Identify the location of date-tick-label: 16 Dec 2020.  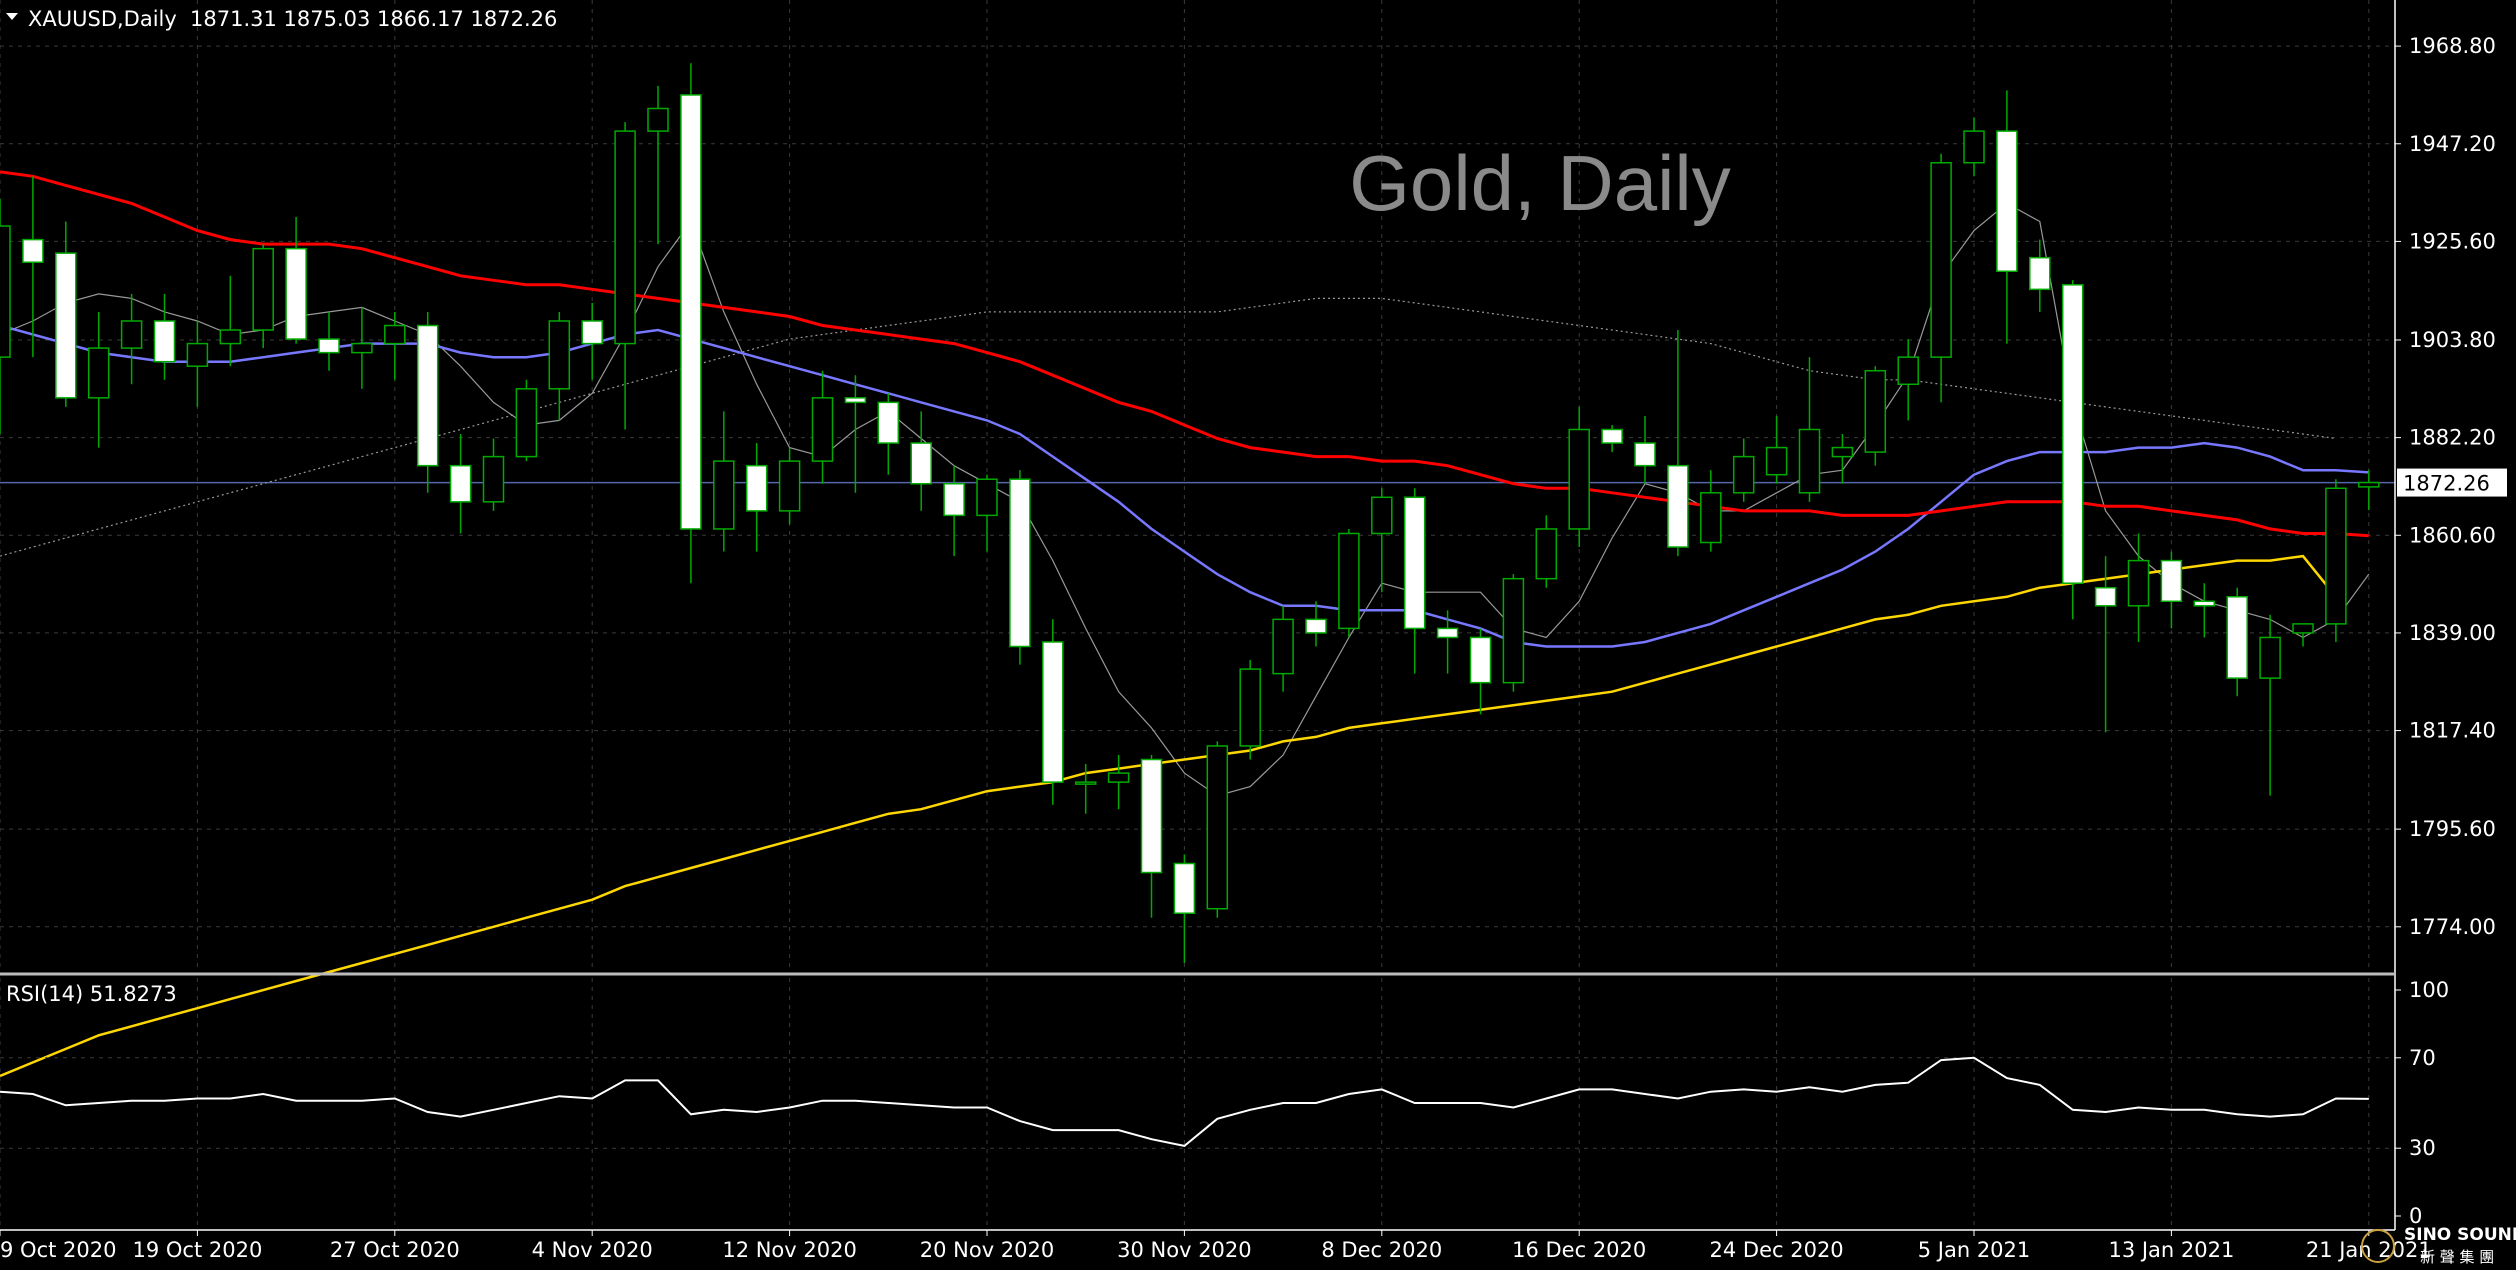
(1579, 1250).